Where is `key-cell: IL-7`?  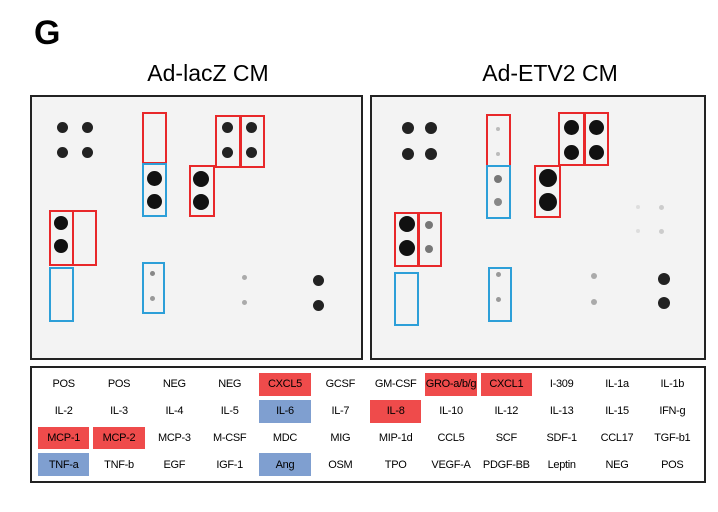
key-cell: IL-7 is located at coordinates (340, 411).